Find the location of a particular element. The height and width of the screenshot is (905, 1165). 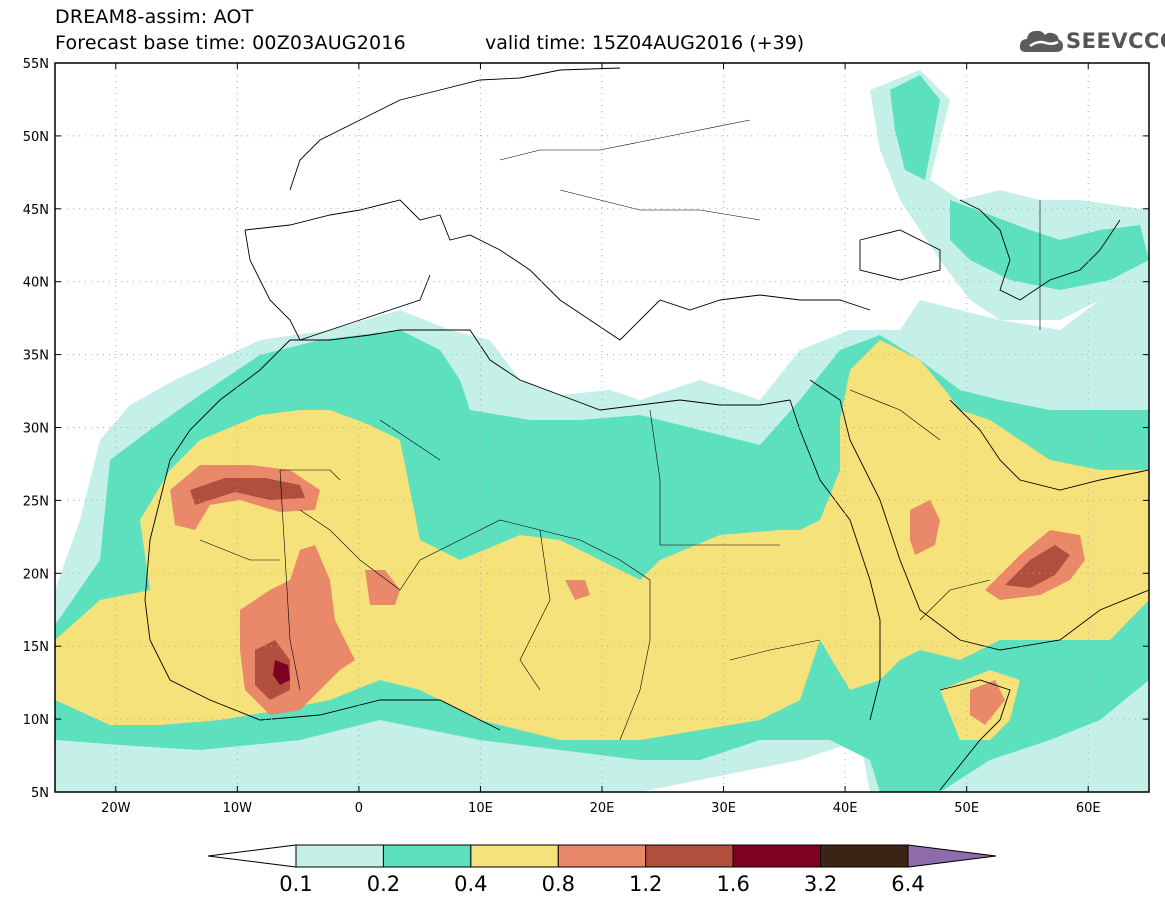

lat-label: 35N is located at coordinates (36, 356).